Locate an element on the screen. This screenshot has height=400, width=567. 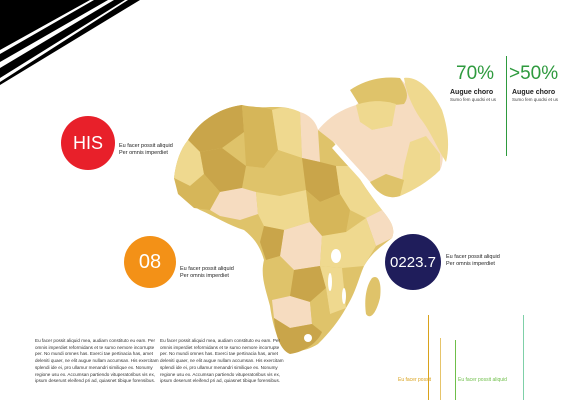
bottom-label-2: Eu facer possit aliquid is located at coordinates (482, 380).